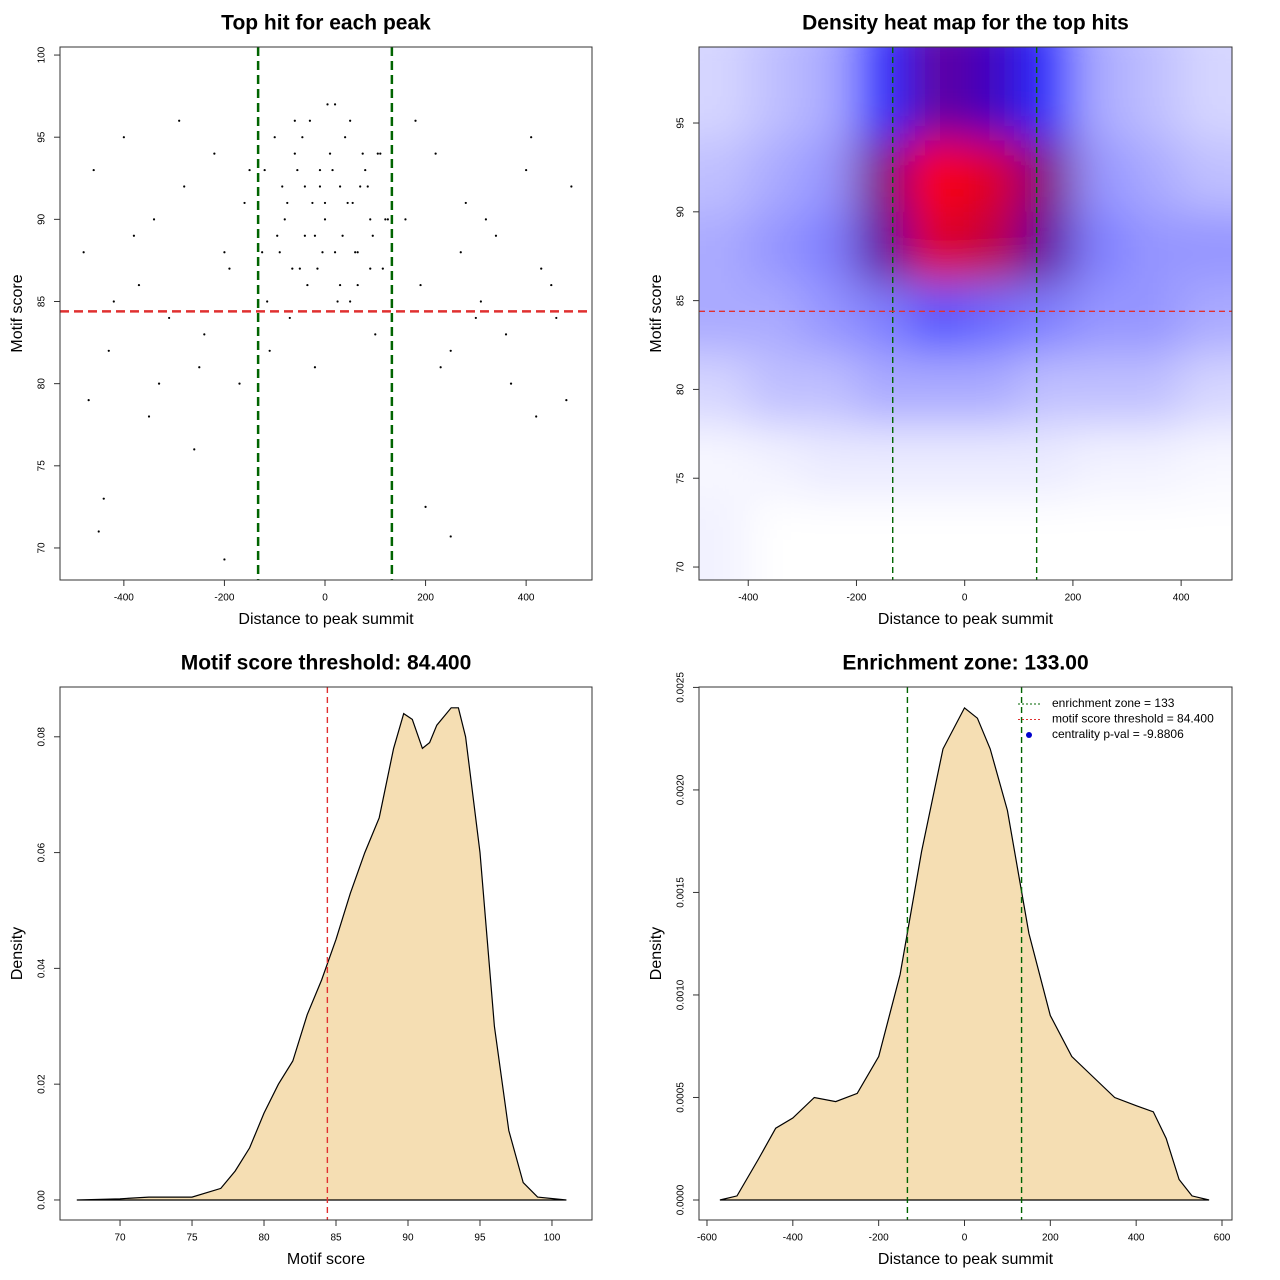  I want to click on x-tick-label: 75, so click(192, 1238).